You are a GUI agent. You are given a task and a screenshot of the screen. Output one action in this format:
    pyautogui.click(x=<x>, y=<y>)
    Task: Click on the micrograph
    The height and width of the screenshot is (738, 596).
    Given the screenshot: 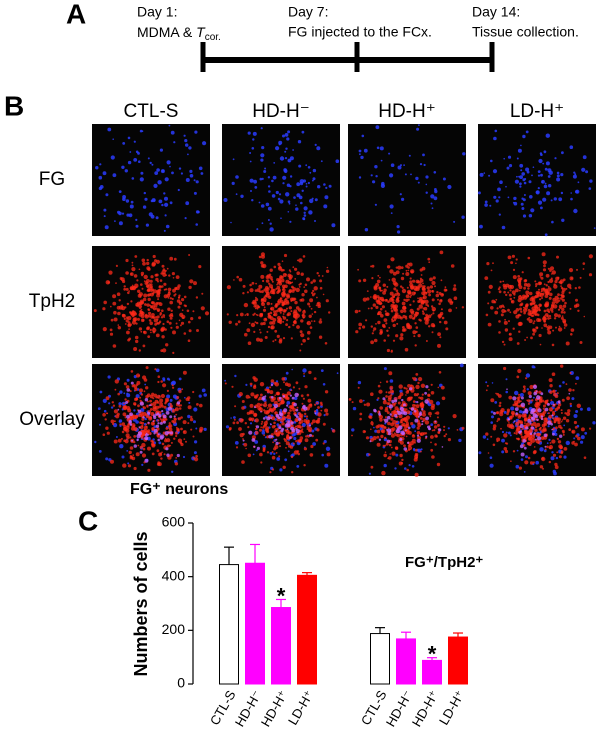 What is the action you would take?
    pyautogui.click(x=281, y=180)
    